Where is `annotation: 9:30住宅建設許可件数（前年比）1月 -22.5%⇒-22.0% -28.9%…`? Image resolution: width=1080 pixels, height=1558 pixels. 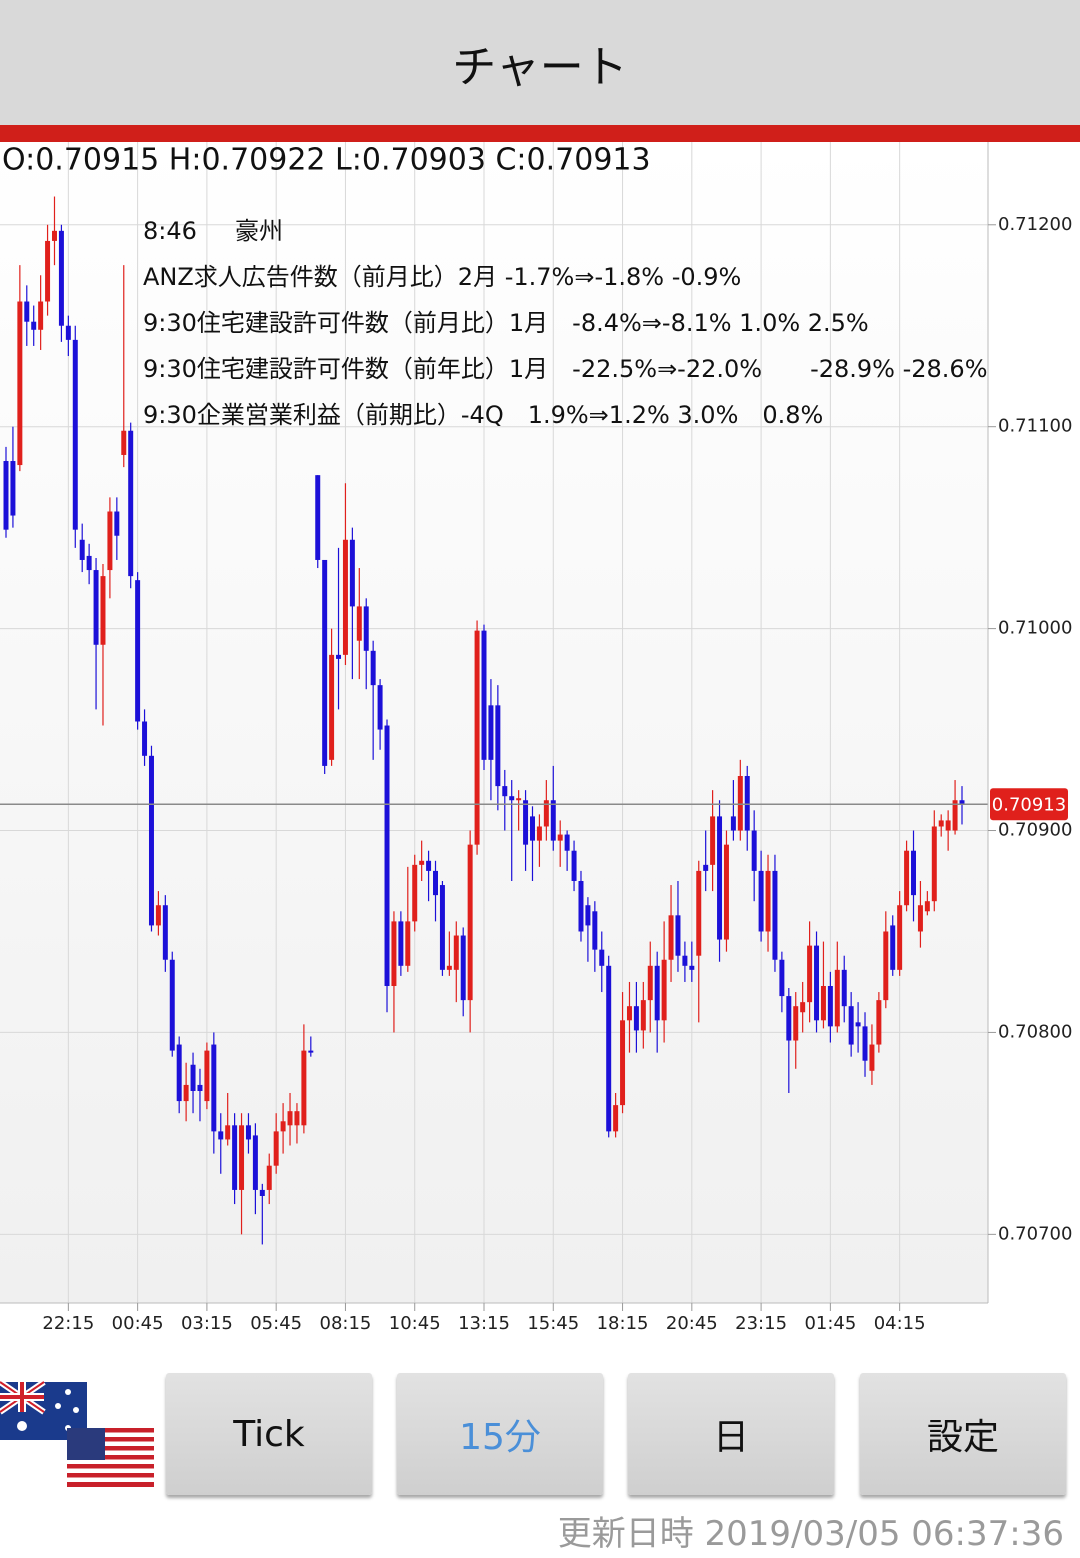 annotation: 9:30住宅建設許可件数（前年比）1月 -22.5%⇒-22.0% -28.9%… is located at coordinates (565, 369).